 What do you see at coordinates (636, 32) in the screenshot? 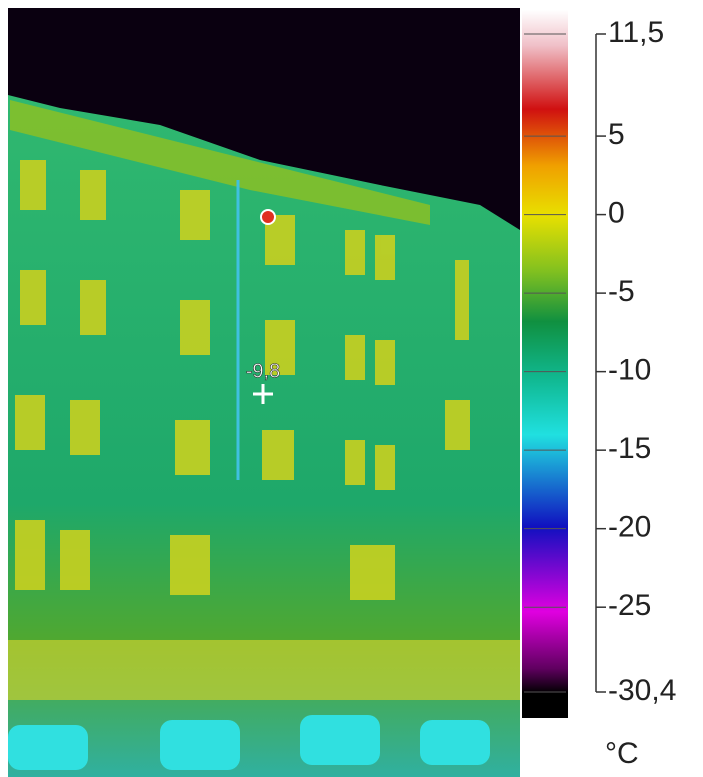
I see `scale-label: 11,5` at bounding box center [636, 32].